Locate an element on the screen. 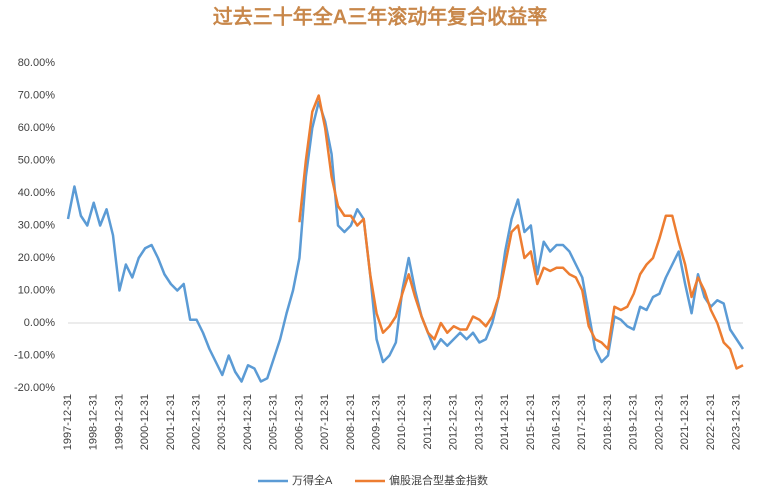  y-tick-label: 60.00% is located at coordinates (37, 128).